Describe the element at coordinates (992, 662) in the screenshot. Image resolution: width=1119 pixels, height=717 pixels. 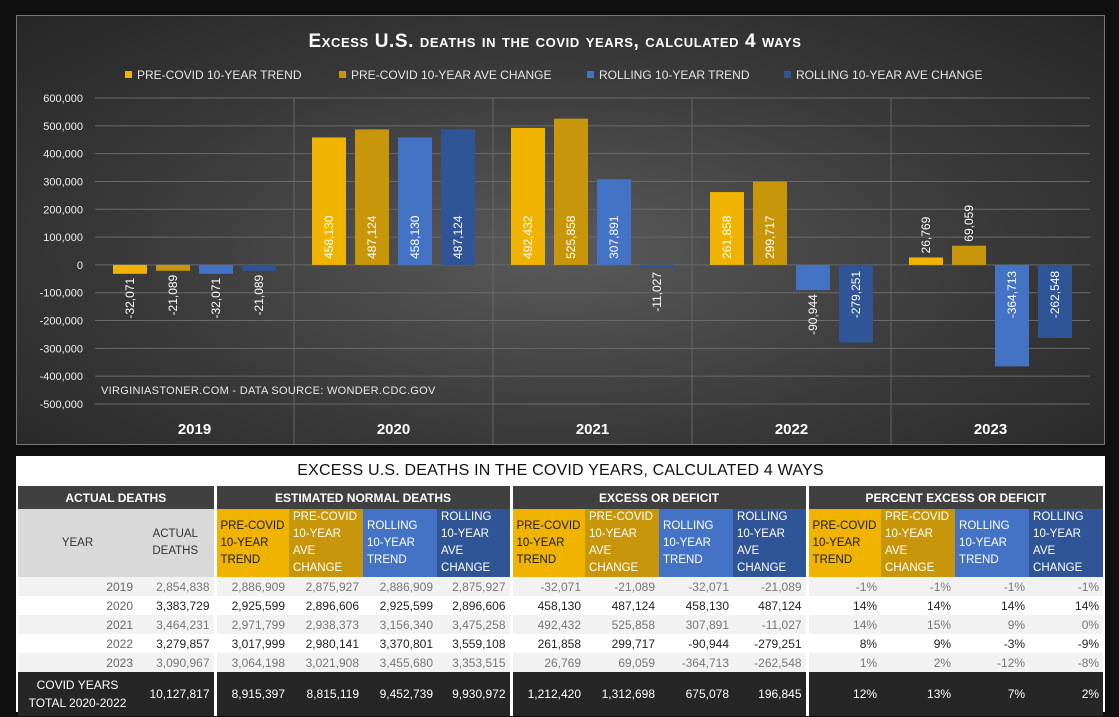
I see `table-cell: -12%` at that location.